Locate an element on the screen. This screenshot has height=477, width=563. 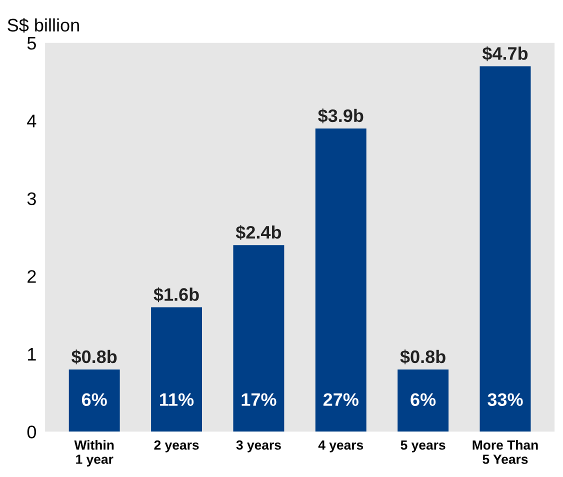
y-tick-label: 0 is located at coordinates (31, 432).